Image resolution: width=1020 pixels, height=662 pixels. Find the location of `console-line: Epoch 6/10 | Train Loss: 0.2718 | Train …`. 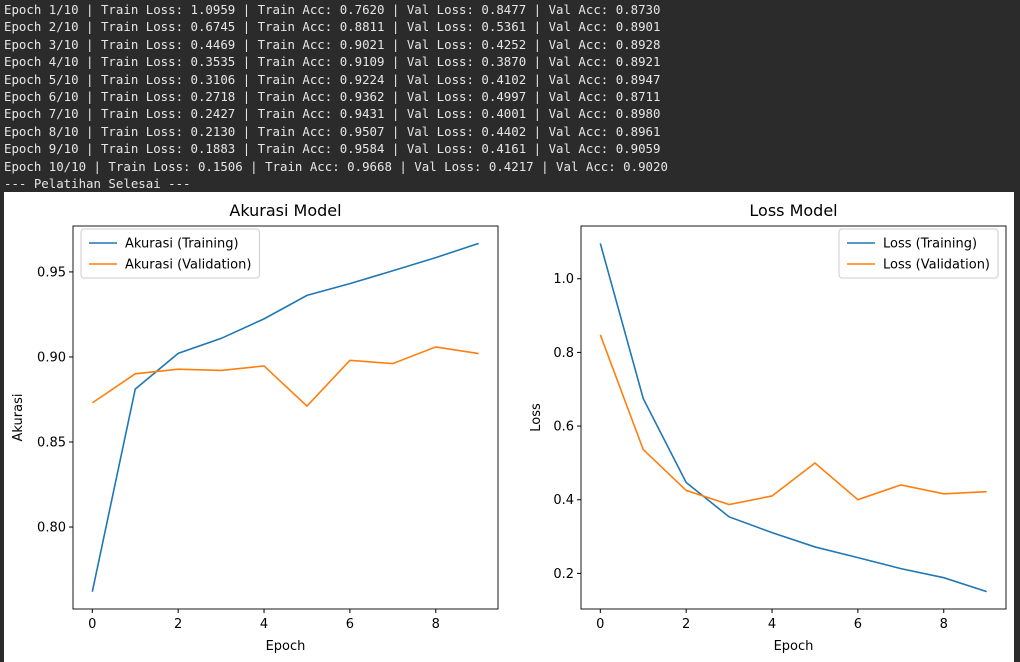

console-line: Epoch 6/10 | Train Loss: 0.2718 | Train … is located at coordinates (332, 96).